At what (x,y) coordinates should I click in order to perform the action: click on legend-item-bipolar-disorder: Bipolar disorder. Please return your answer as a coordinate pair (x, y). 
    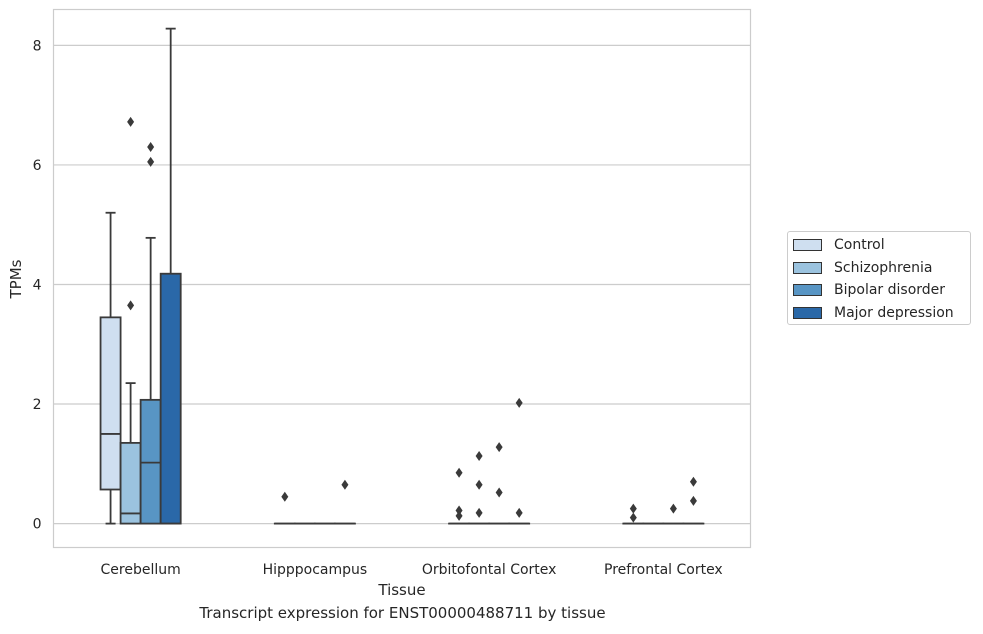
    Looking at the image, I should click on (869, 290).